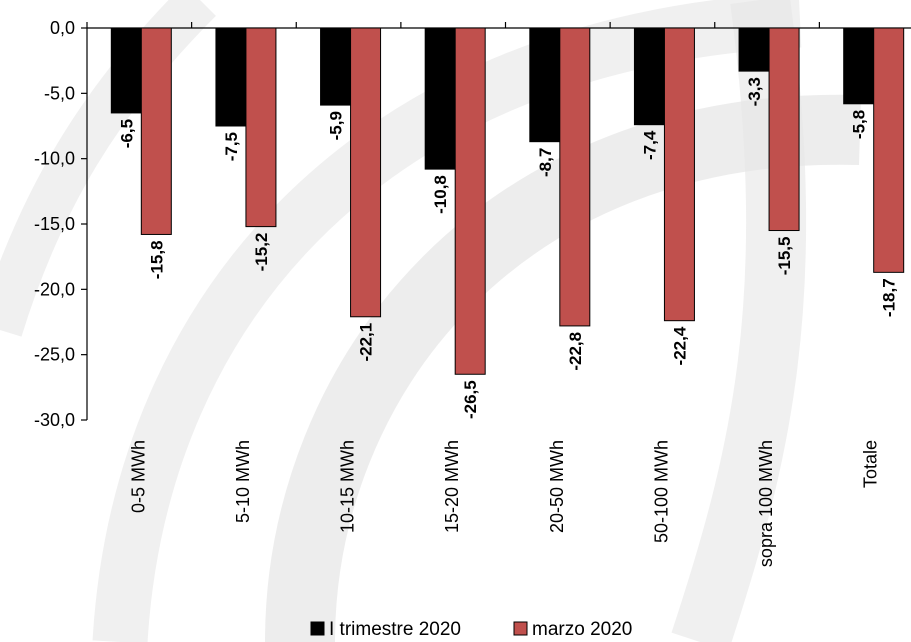 The image size is (911, 642). What do you see at coordinates (138, 476) in the screenshot?
I see `x-category-label: 0-5 MWh` at bounding box center [138, 476].